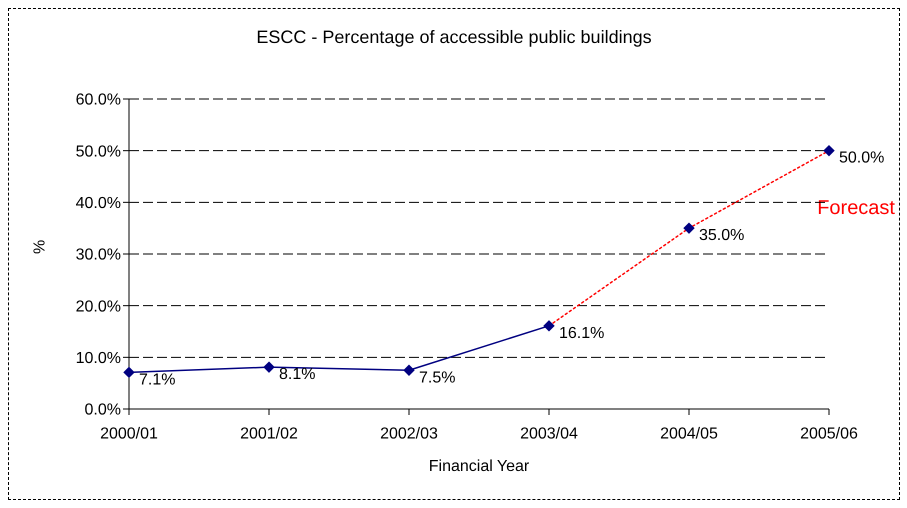  What do you see at coordinates (721, 235) in the screenshot?
I see `data-label: 35.0%` at bounding box center [721, 235].